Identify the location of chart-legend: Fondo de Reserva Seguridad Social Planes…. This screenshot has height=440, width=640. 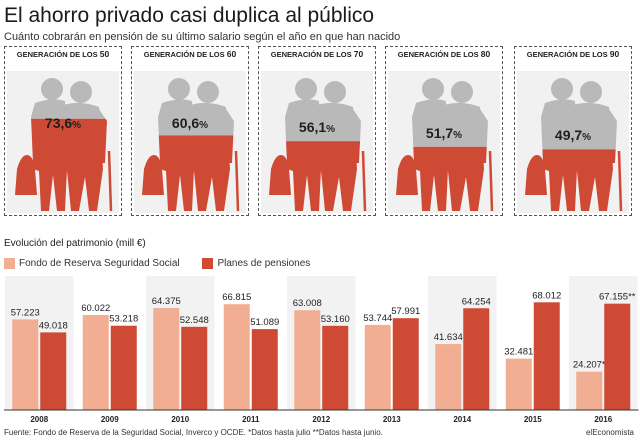
(167, 265).